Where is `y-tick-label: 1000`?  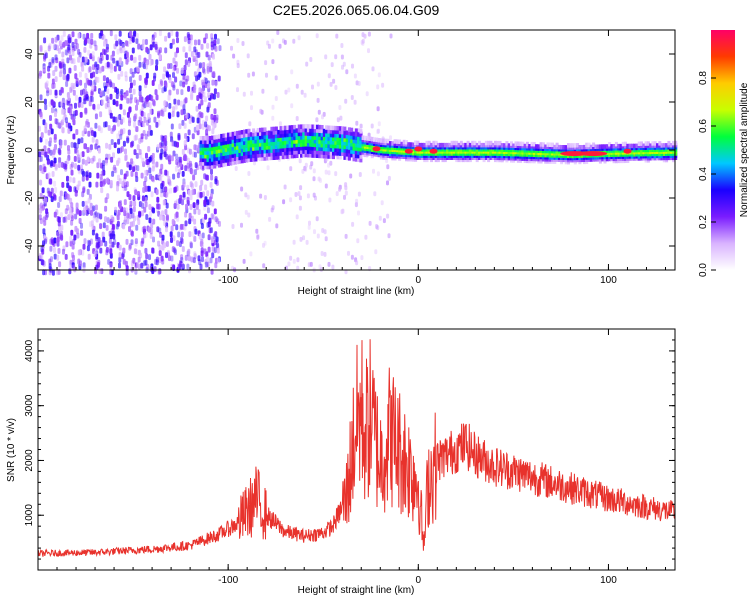 y-tick-label: 1000 is located at coordinates (29, 515).